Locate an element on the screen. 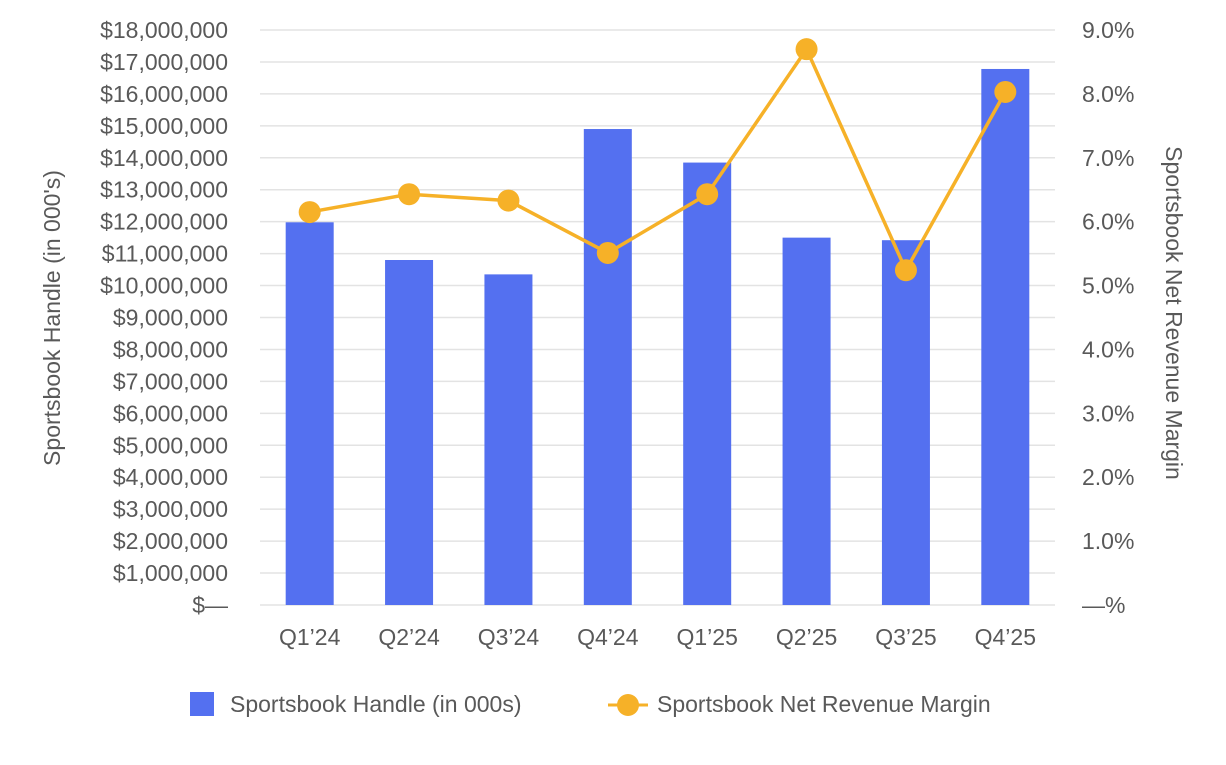  legend-bar-label: Sportsbook Handle (in 000s) is located at coordinates (376, 704).